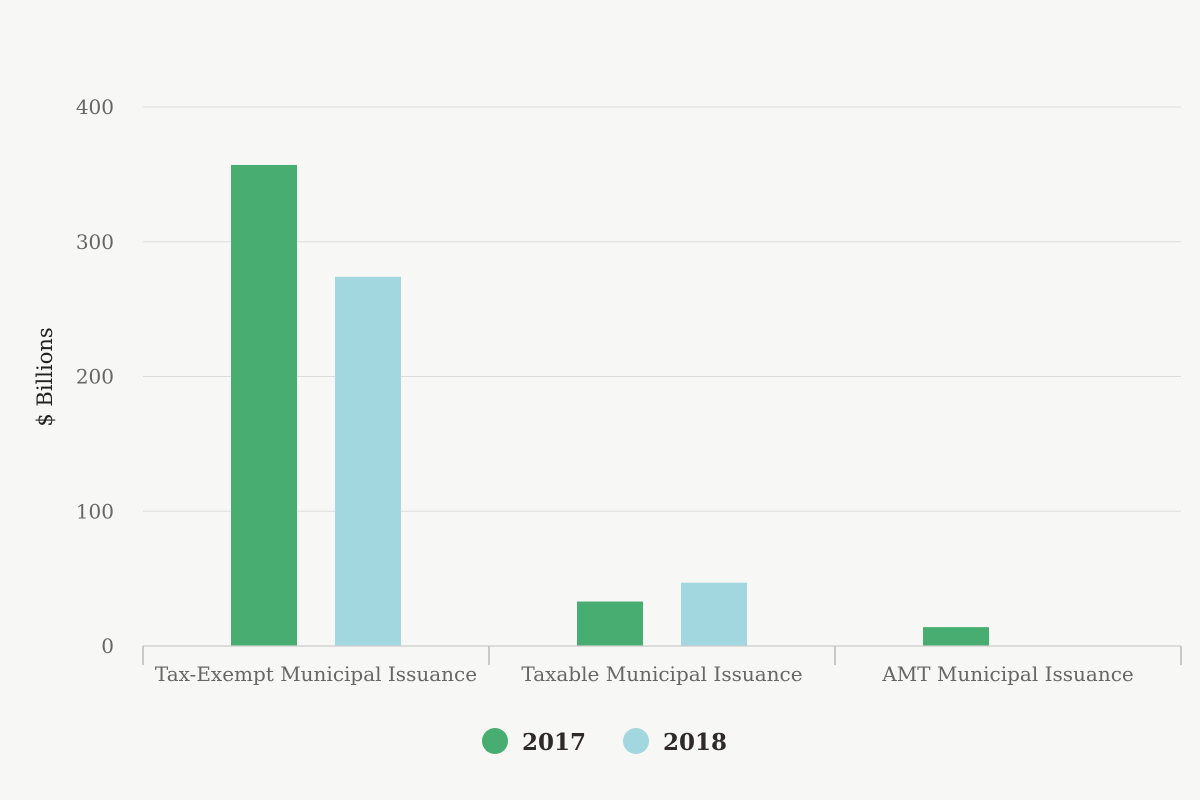 This screenshot has width=1200, height=800. Describe the element at coordinates (95, 377) in the screenshot. I see `y-tick-label: 200` at that location.